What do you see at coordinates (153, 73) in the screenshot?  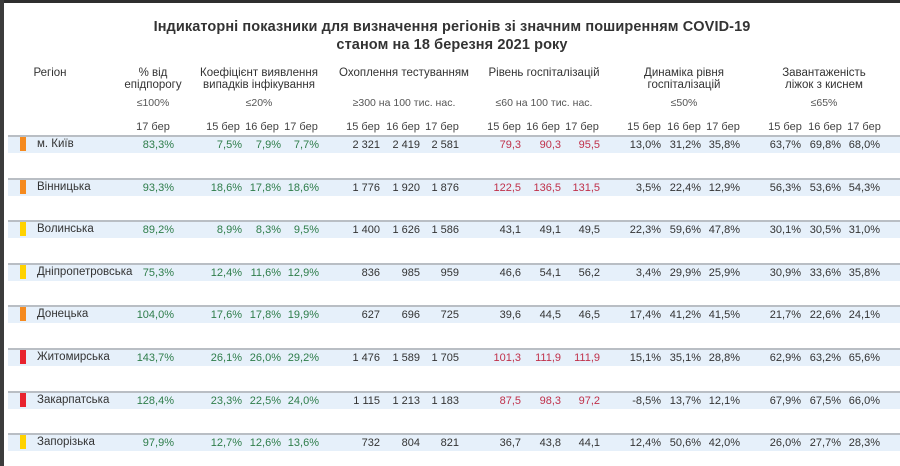 I see `header-epi-line1: % від` at bounding box center [153, 73].